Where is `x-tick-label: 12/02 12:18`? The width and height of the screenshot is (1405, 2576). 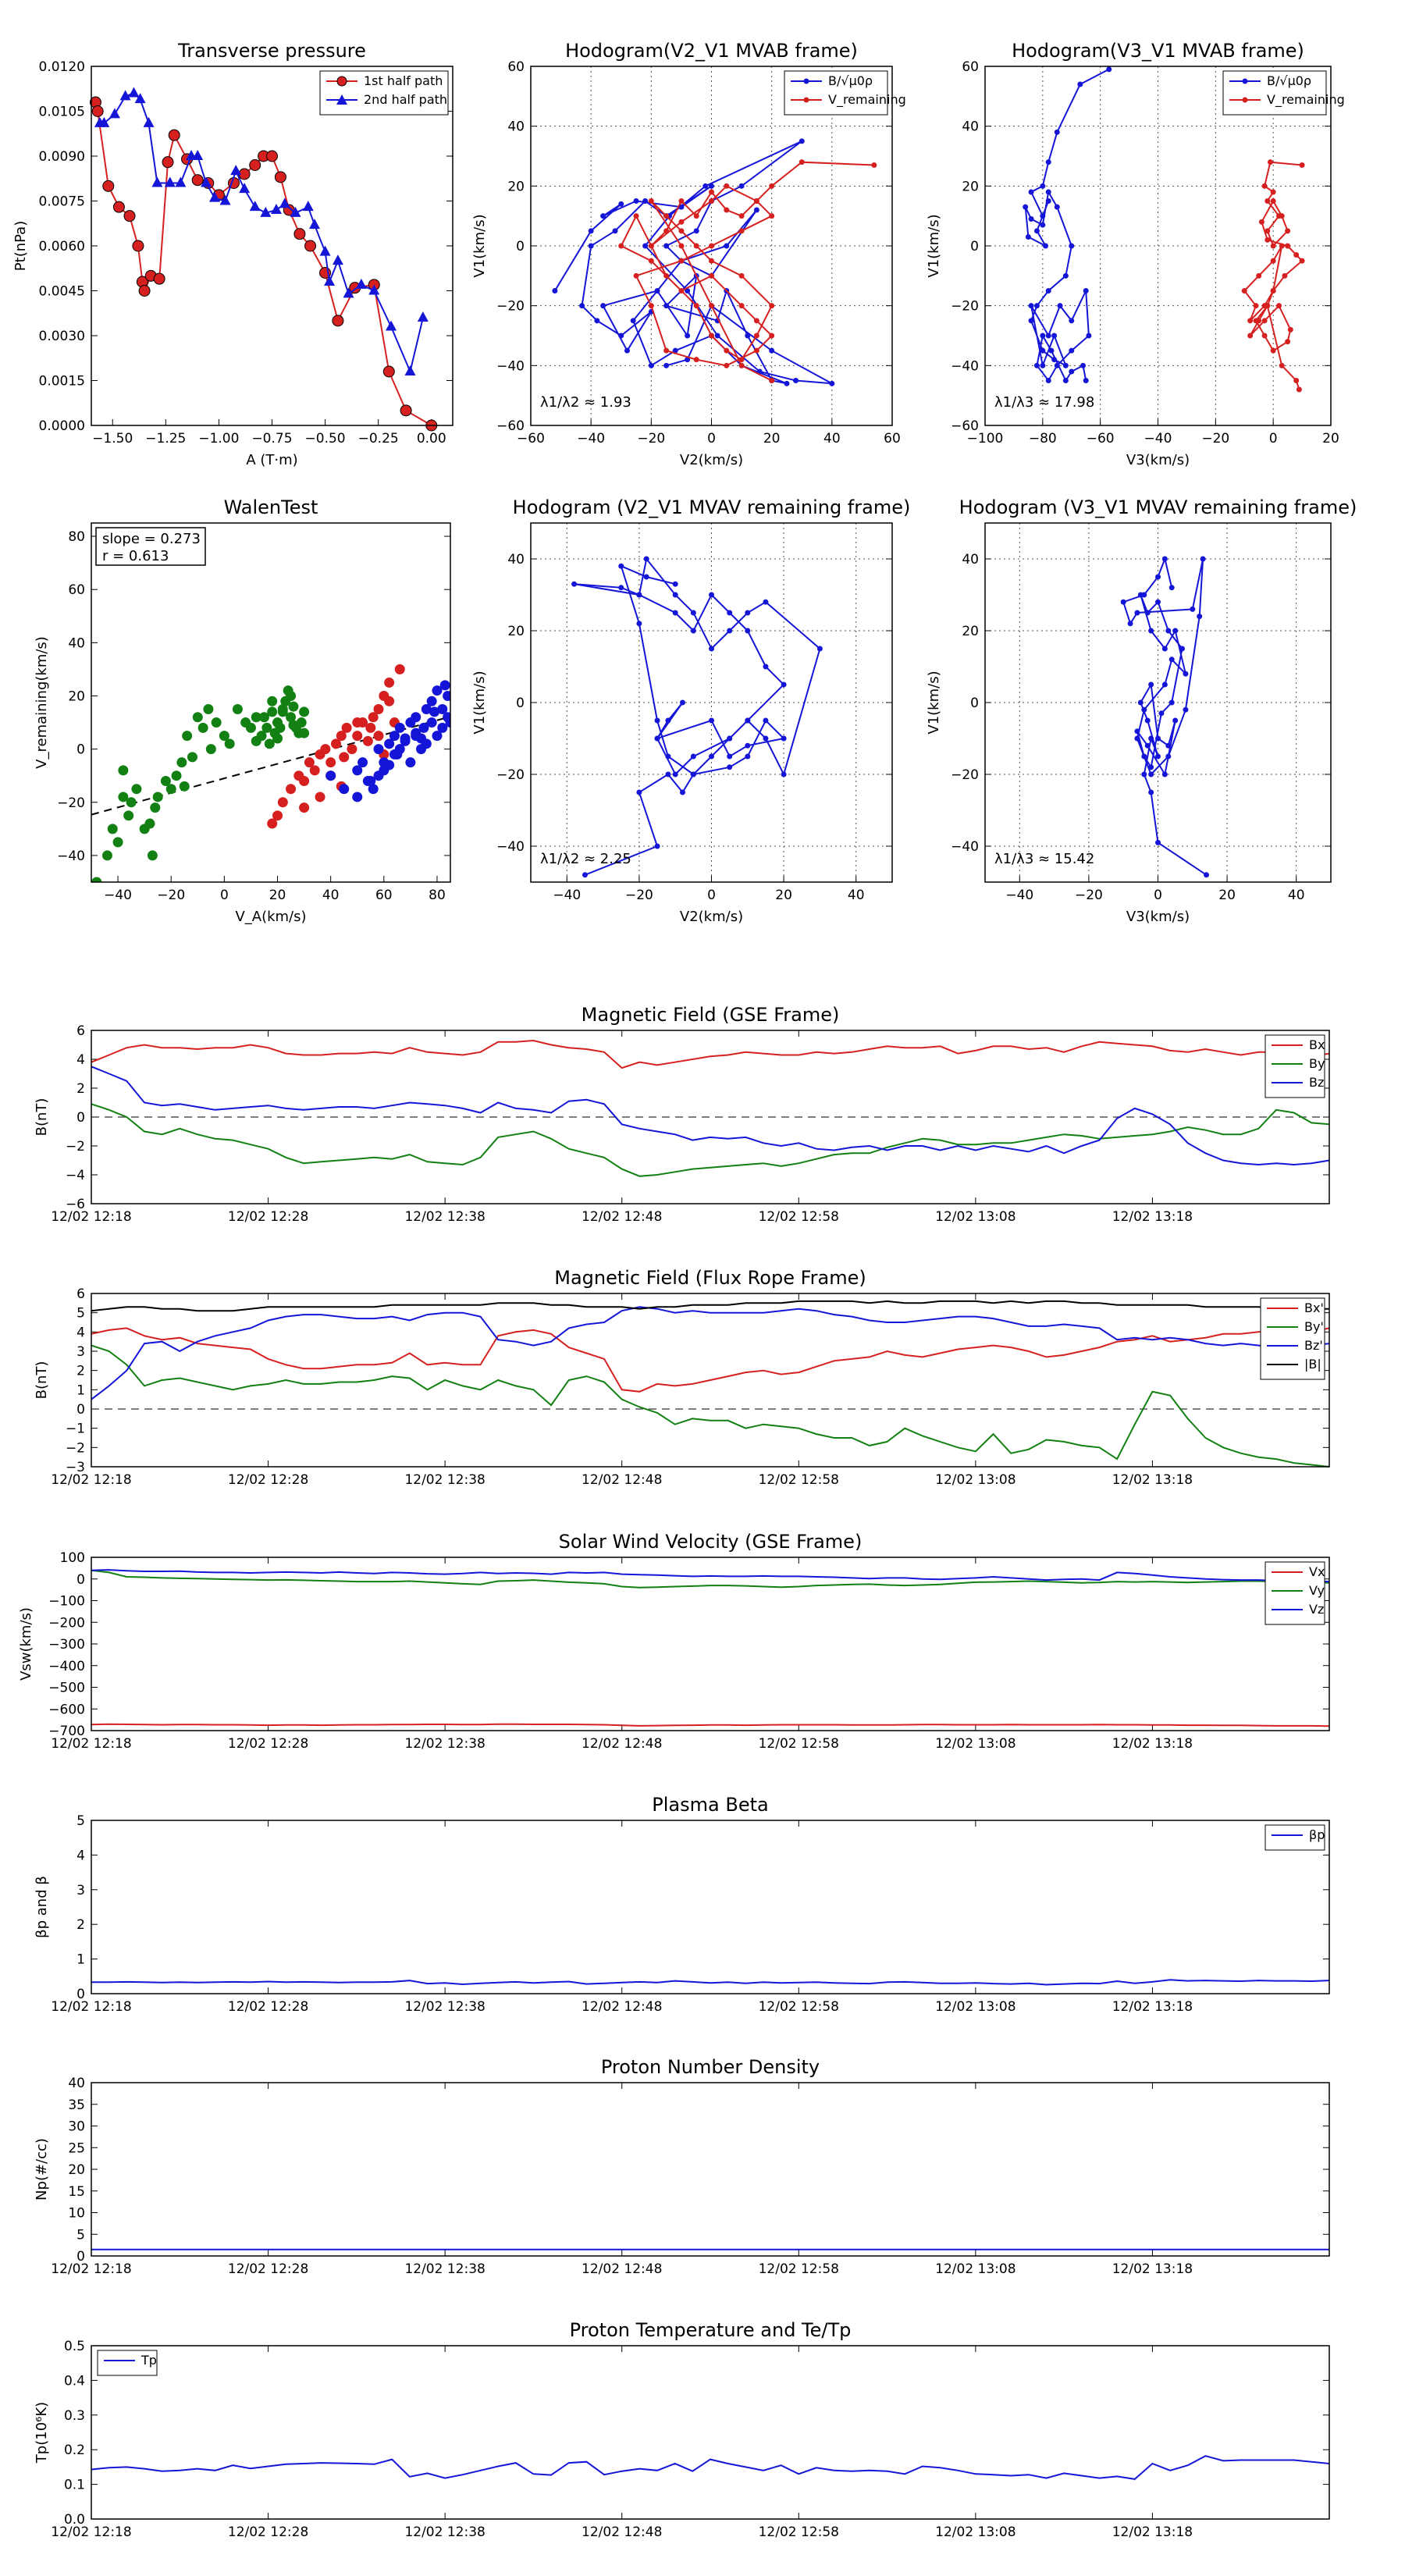 x-tick-label: 12/02 12:18 is located at coordinates (91, 2269).